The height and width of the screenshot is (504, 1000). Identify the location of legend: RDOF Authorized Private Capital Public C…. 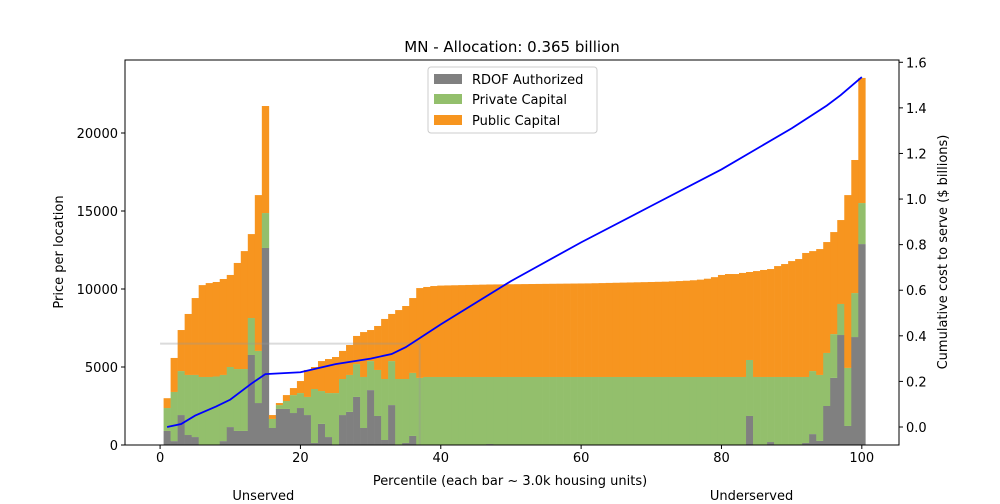
(512, 100).